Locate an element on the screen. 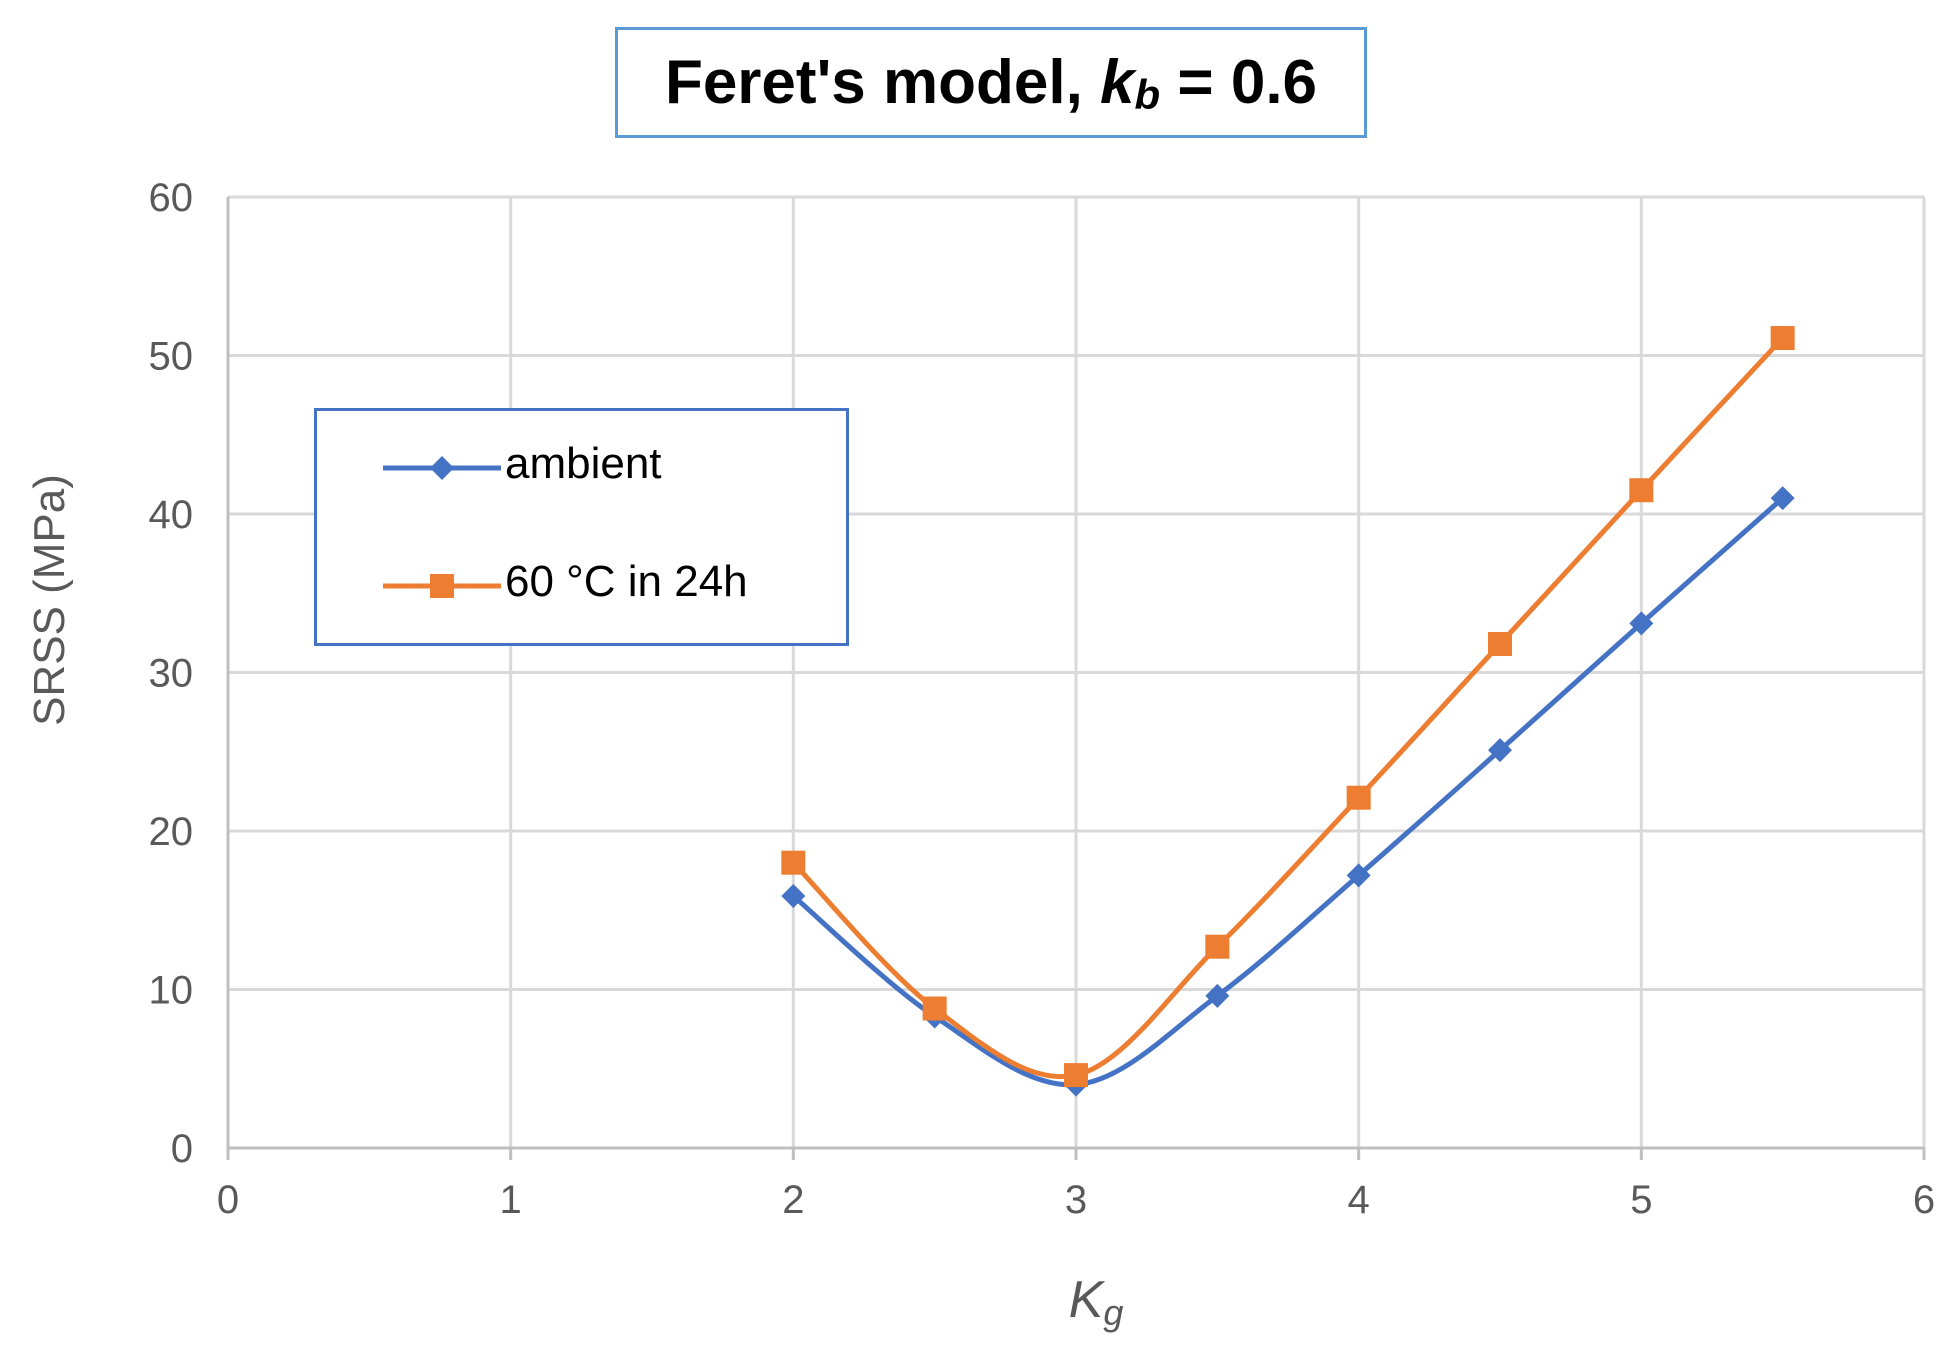  y-tick-label: 40 is located at coordinates (171, 515).